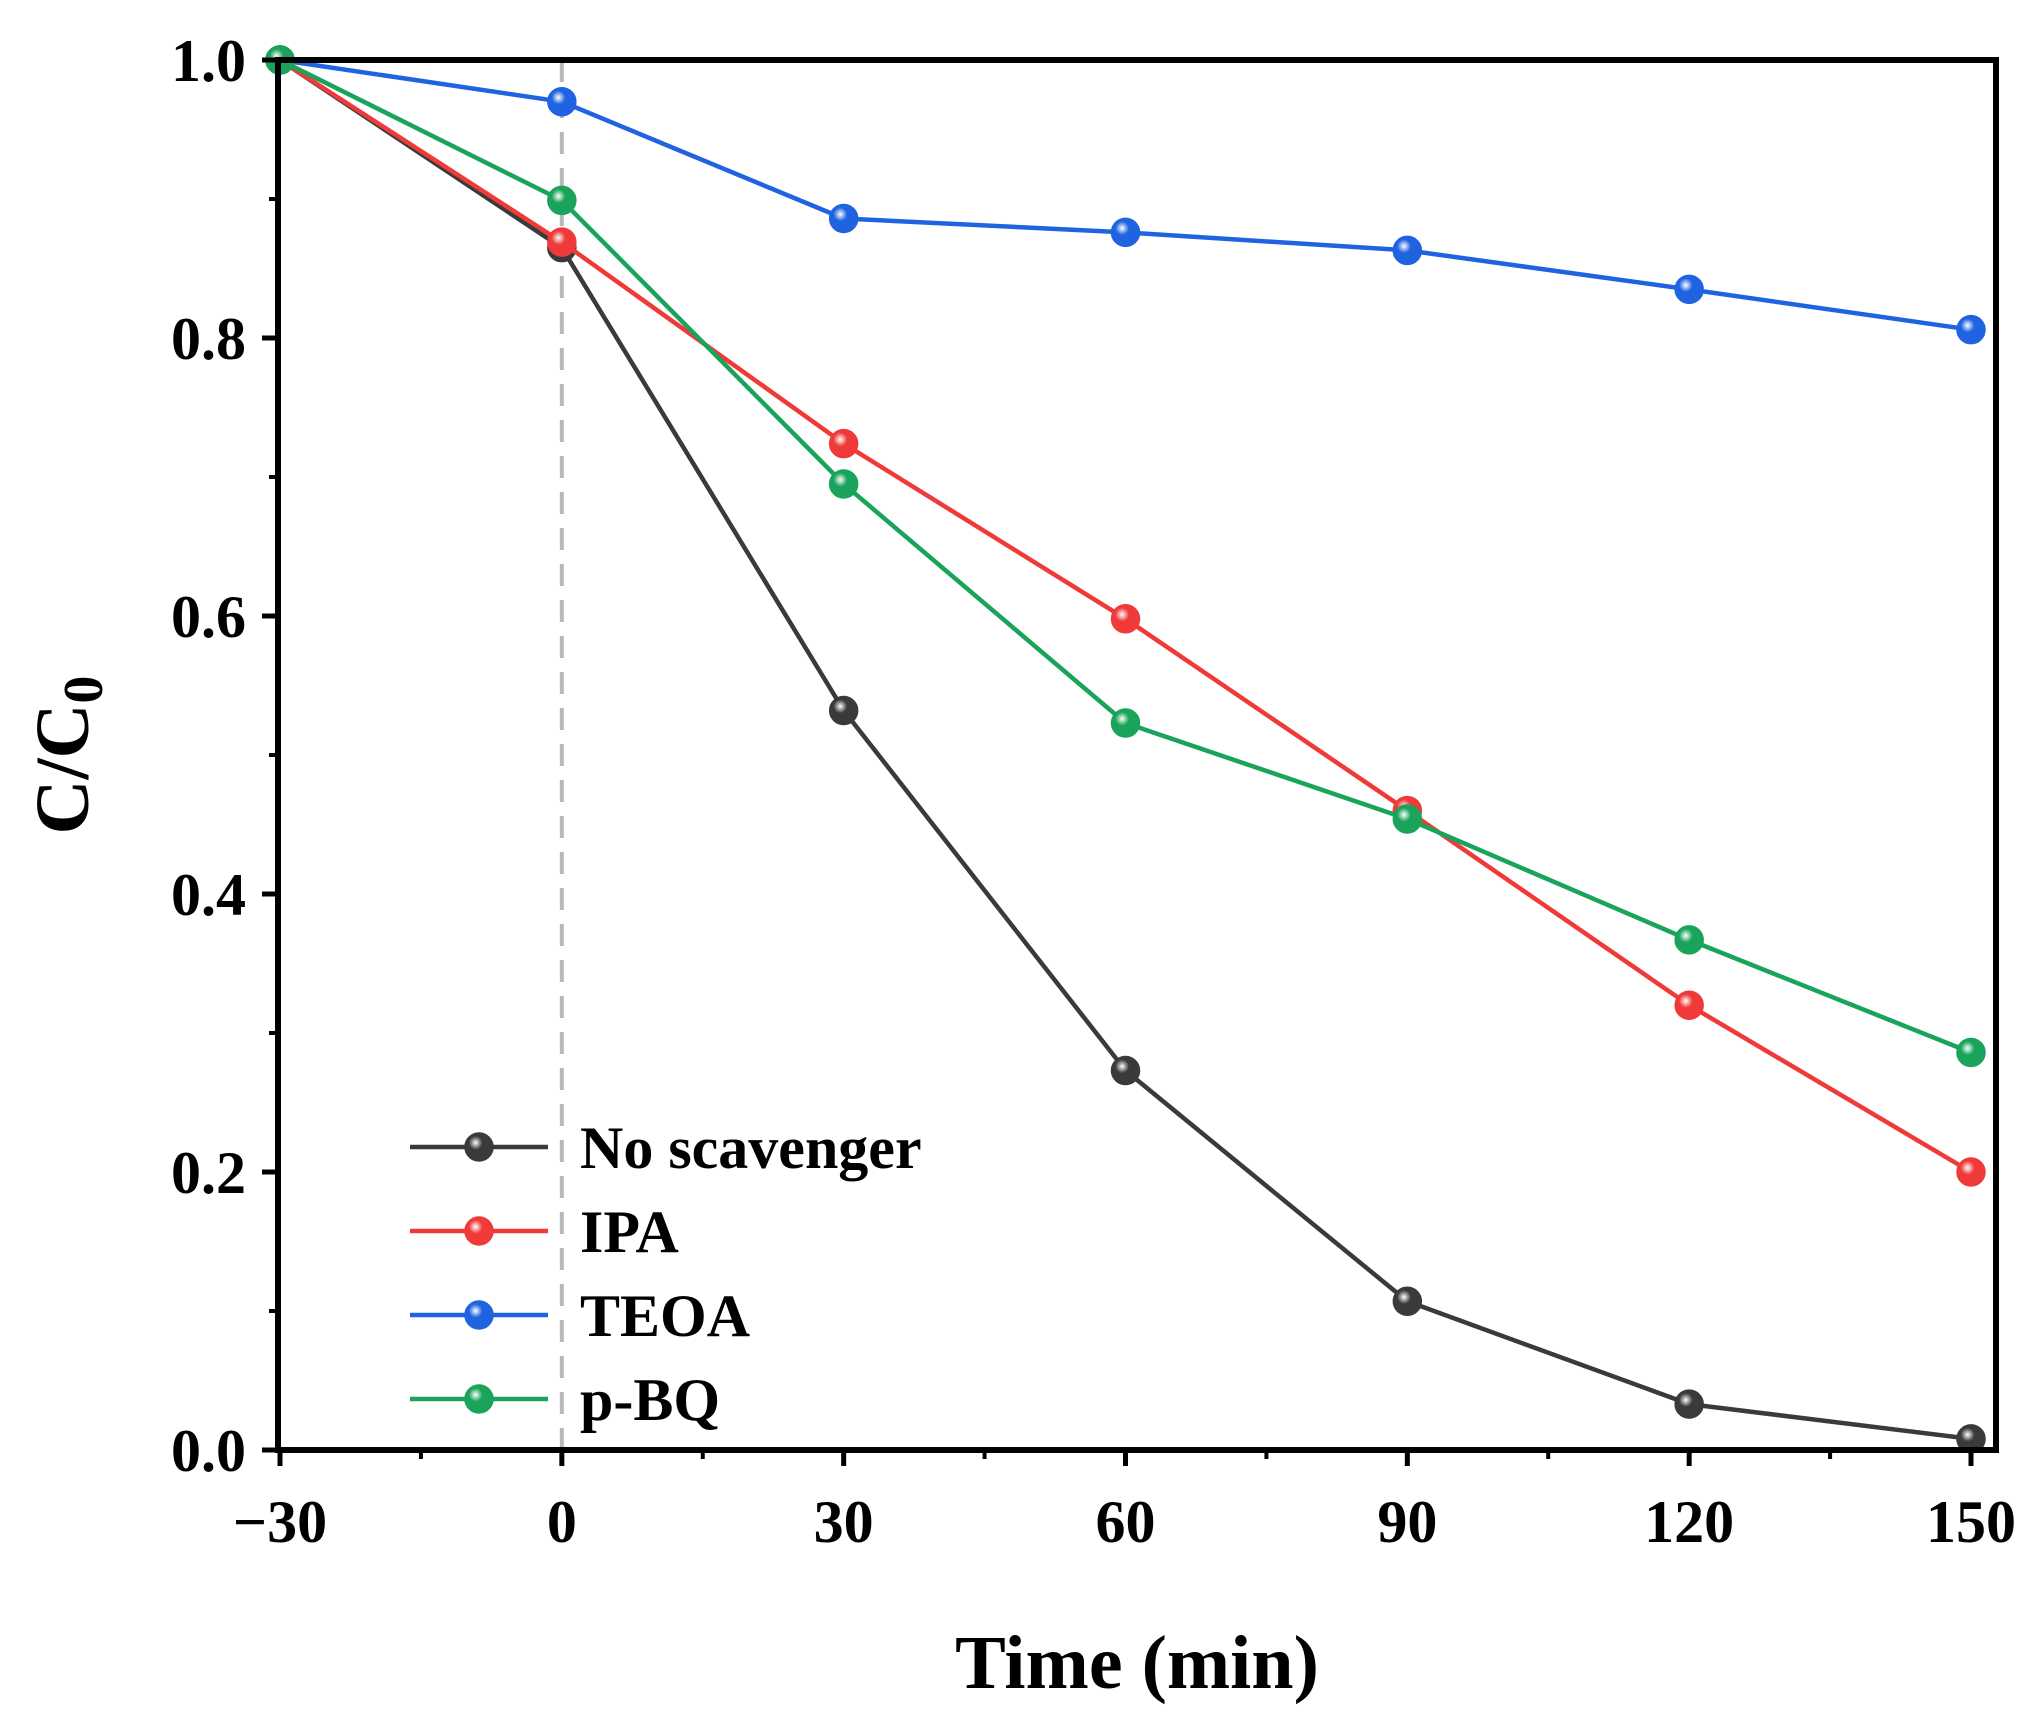 The image size is (2030, 1729). What do you see at coordinates (84, 690) in the screenshot?
I see `y-axis-title-subscript: 0` at bounding box center [84, 690].